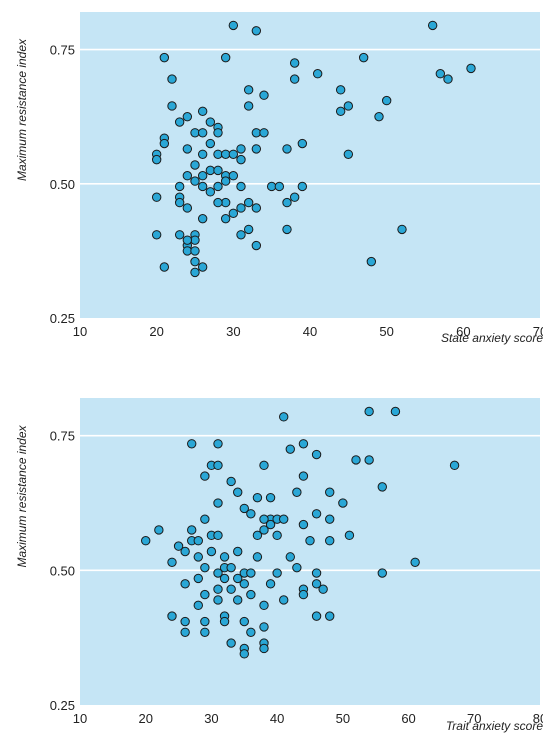 The width and height of the screenshot is (543, 751). What do you see at coordinates (80, 718) in the screenshot?
I see `x-tick-label: 10` at bounding box center [80, 718].